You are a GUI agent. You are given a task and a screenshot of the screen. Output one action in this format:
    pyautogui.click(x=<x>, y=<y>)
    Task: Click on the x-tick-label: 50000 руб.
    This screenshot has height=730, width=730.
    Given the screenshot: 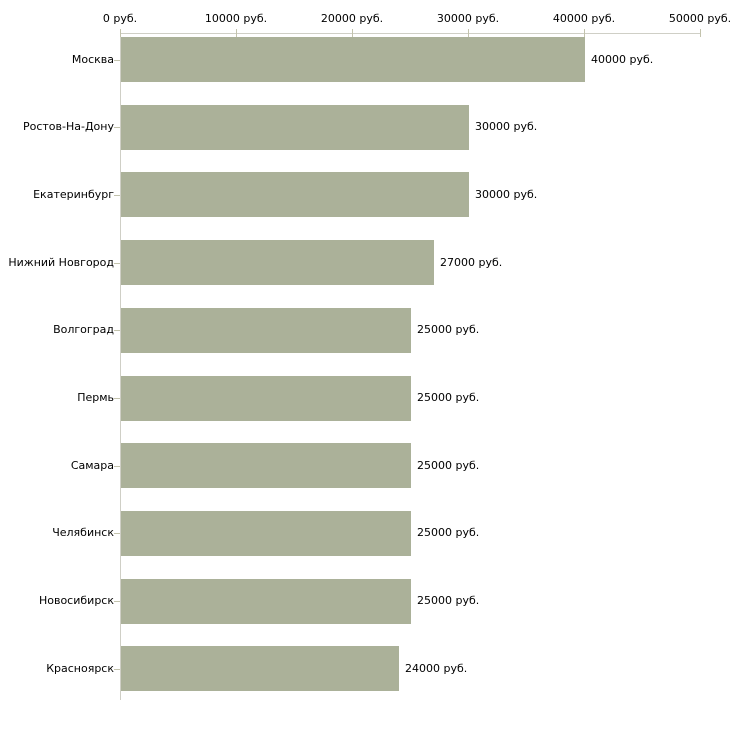 What is the action you would take?
    pyautogui.click(x=699, y=18)
    